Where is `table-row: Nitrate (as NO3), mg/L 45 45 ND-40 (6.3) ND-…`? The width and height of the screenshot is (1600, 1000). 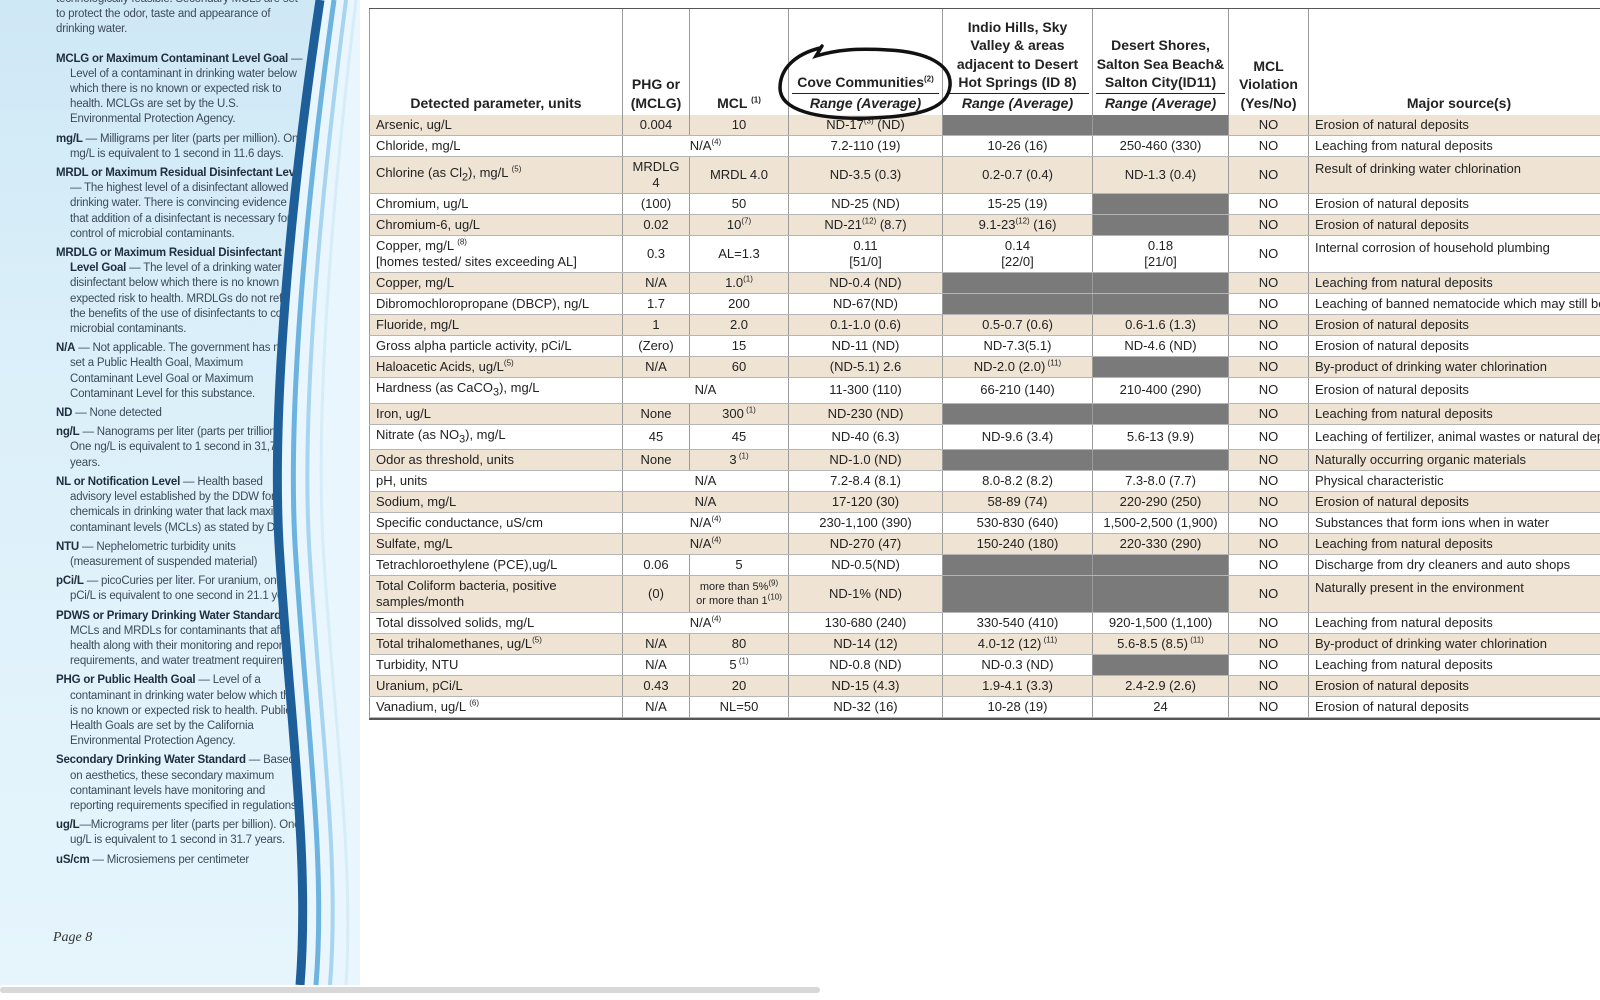 table-row: Nitrate (as NO3), mg/L 45 45 ND-40 (6.3) ND-… is located at coordinates (984, 437).